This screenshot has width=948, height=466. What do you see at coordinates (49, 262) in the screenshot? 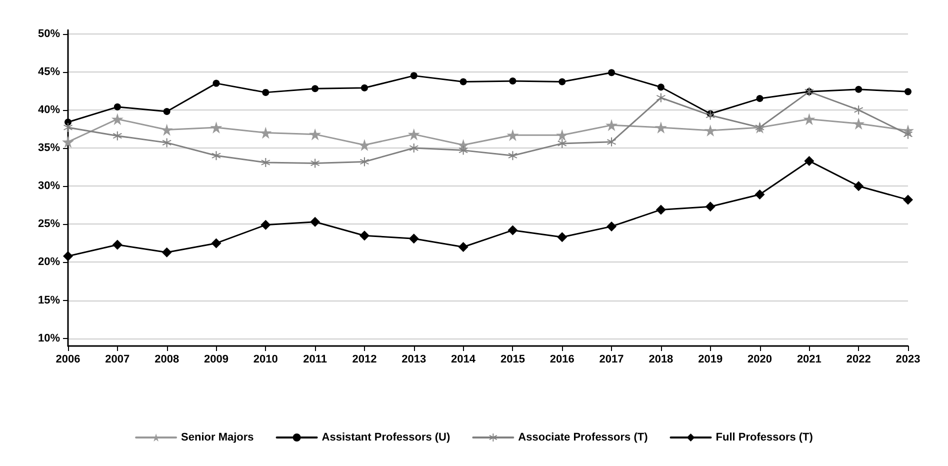
I see `y-tick-label: 20%` at bounding box center [49, 262].